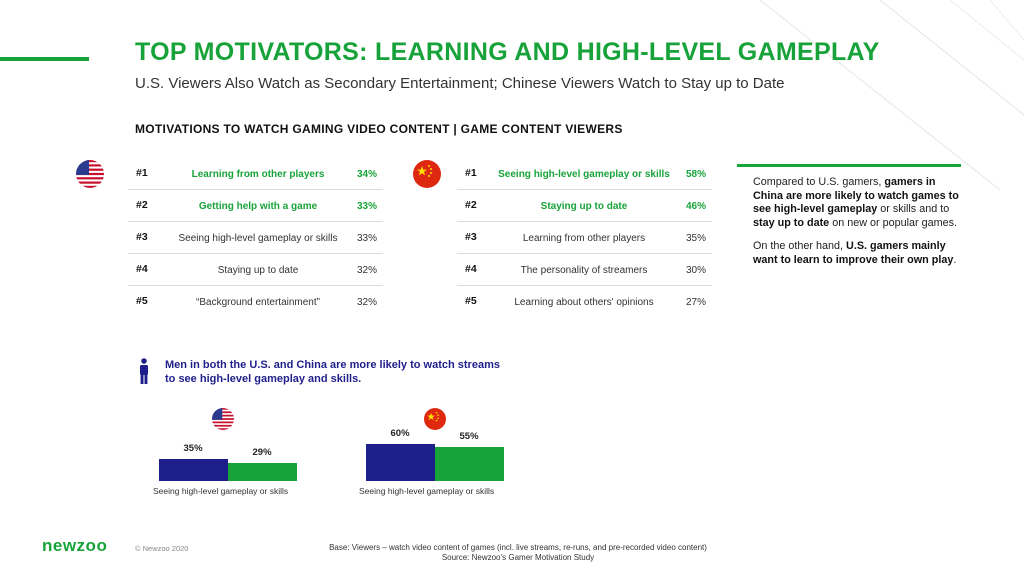 This screenshot has width=1024, height=576. What do you see at coordinates (366, 174) in the screenshot?
I see `percent-value: 34%` at bounding box center [366, 174].